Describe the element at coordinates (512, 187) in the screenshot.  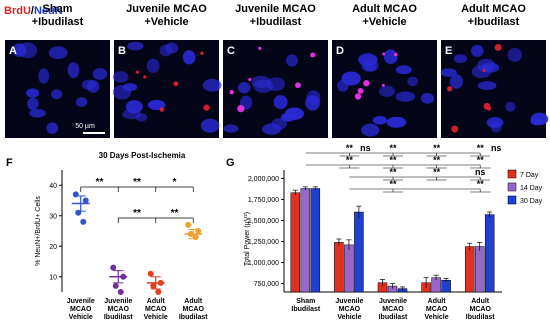
I see `legend-swatch` at that location.